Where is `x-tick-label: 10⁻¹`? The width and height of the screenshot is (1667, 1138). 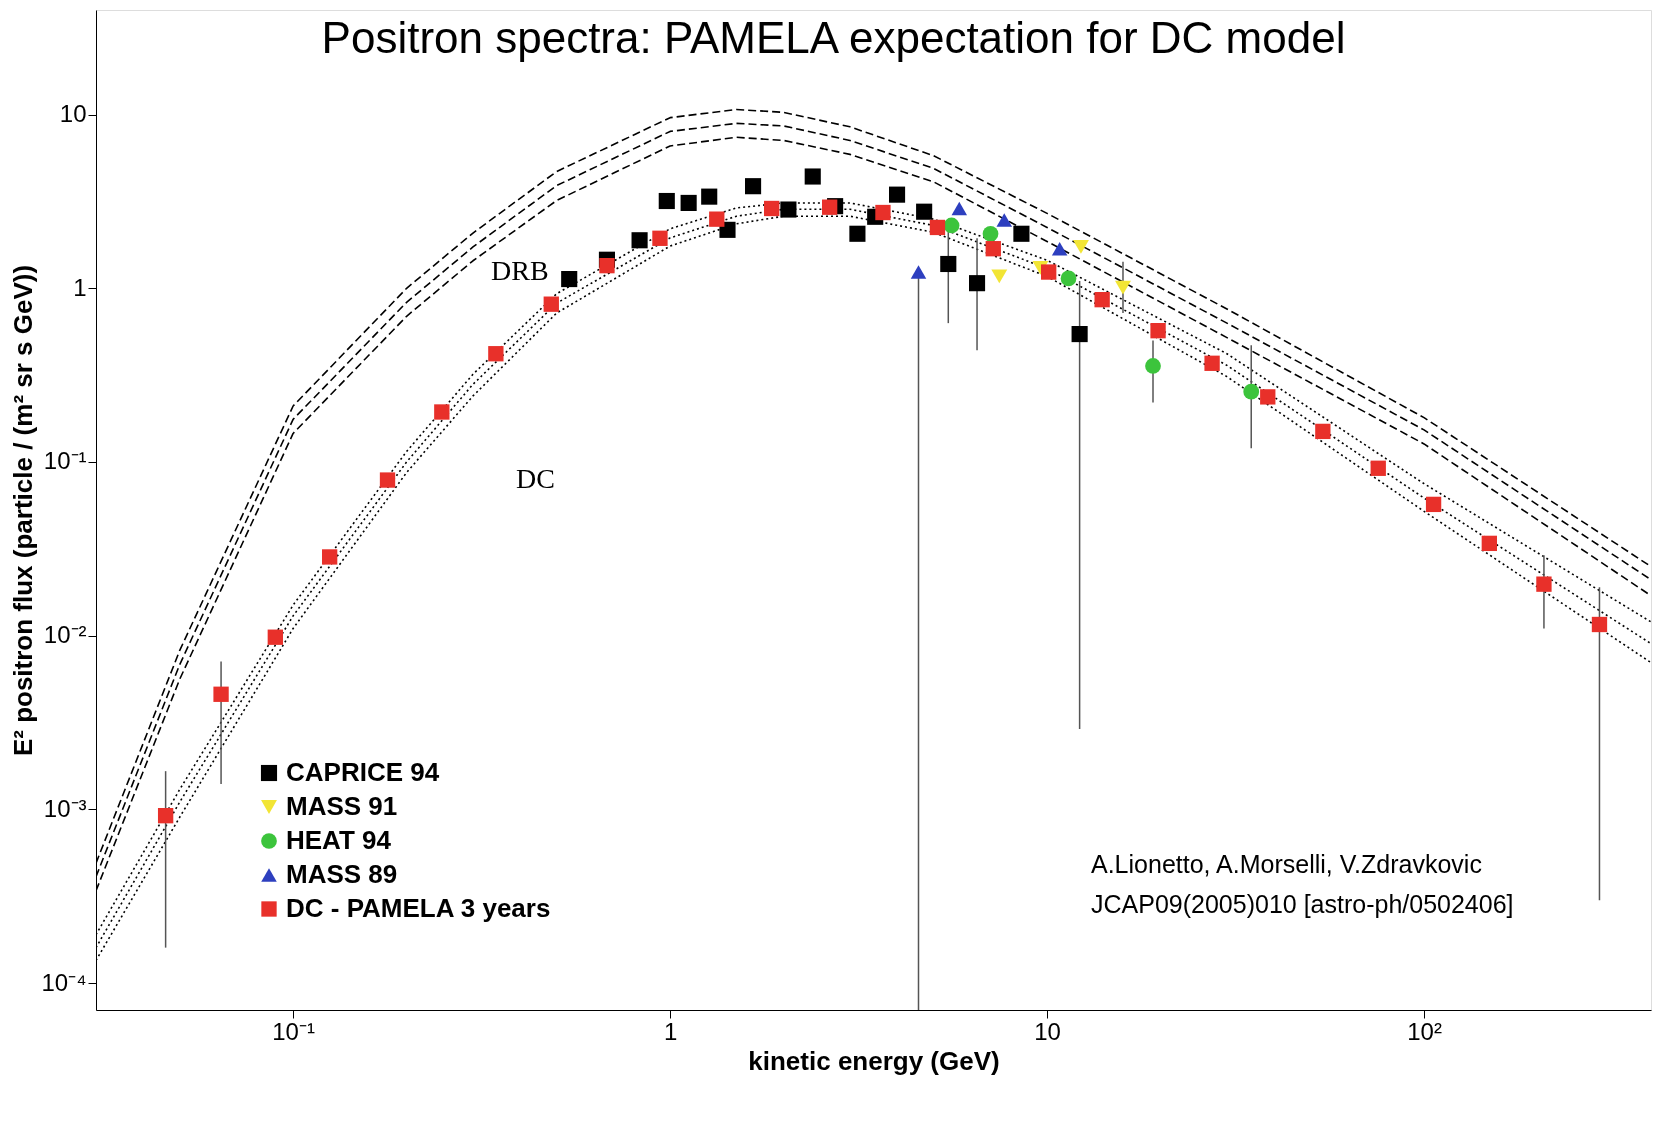 x-tick-label: 10⁻¹ is located at coordinates (293, 1031).